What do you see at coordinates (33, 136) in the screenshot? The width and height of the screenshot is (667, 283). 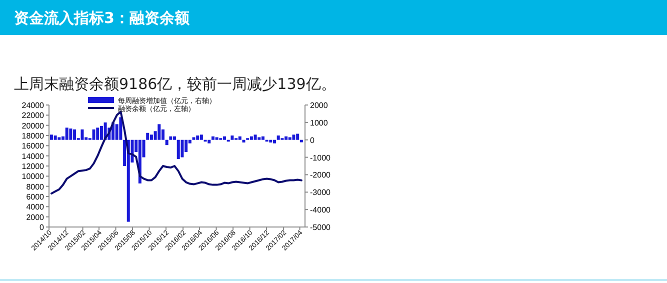 I see `y-tick-label: 18000` at bounding box center [33, 136].